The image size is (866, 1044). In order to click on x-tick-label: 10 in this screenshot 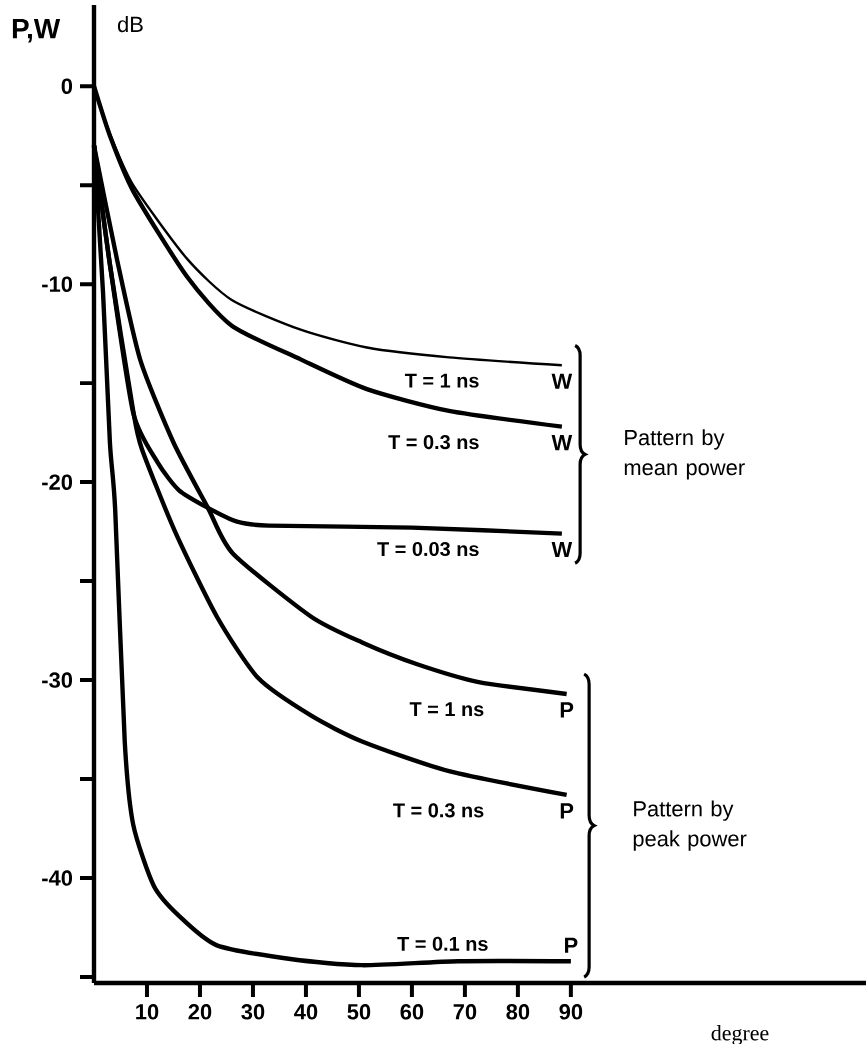, I will do `click(147, 1012)`.